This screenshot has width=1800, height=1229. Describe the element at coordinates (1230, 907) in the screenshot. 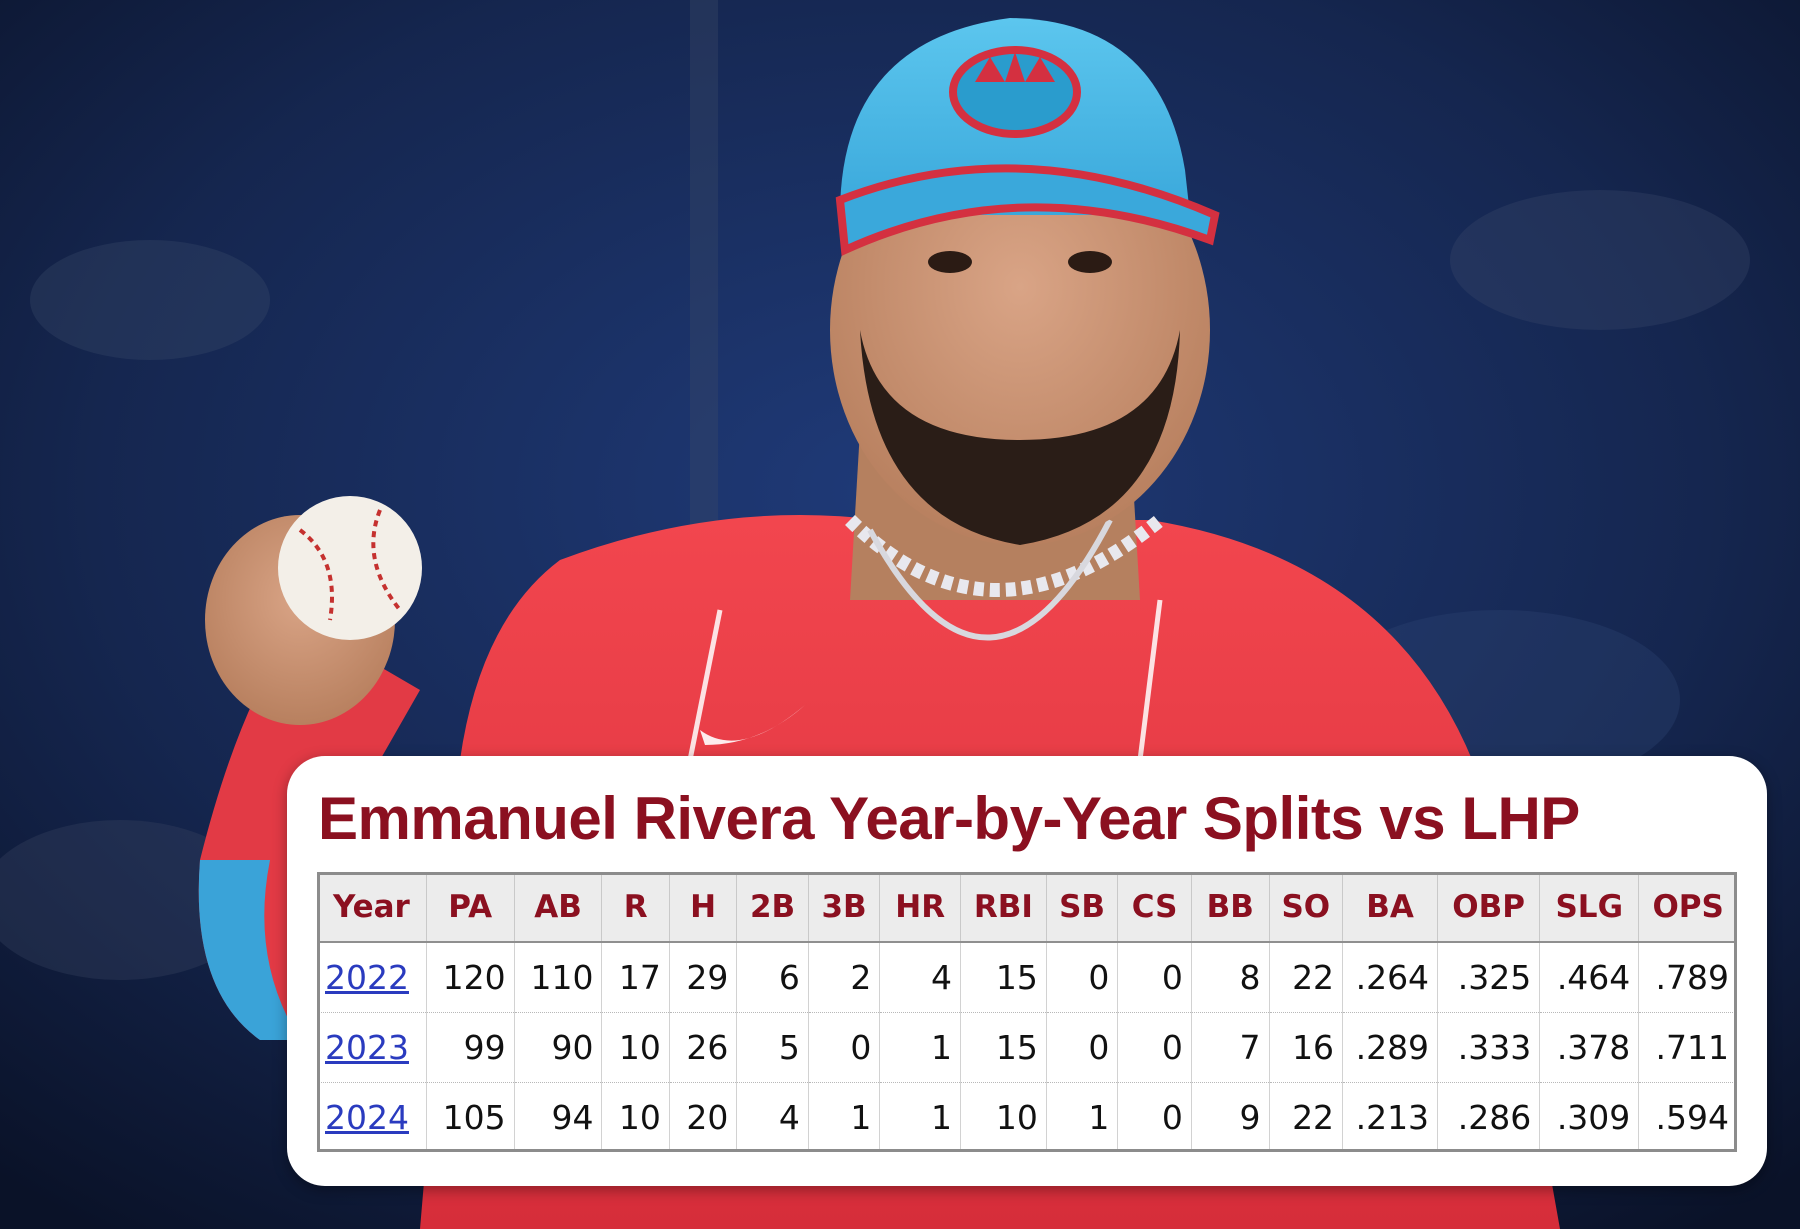

I see `column-header-bb: BB` at that location.